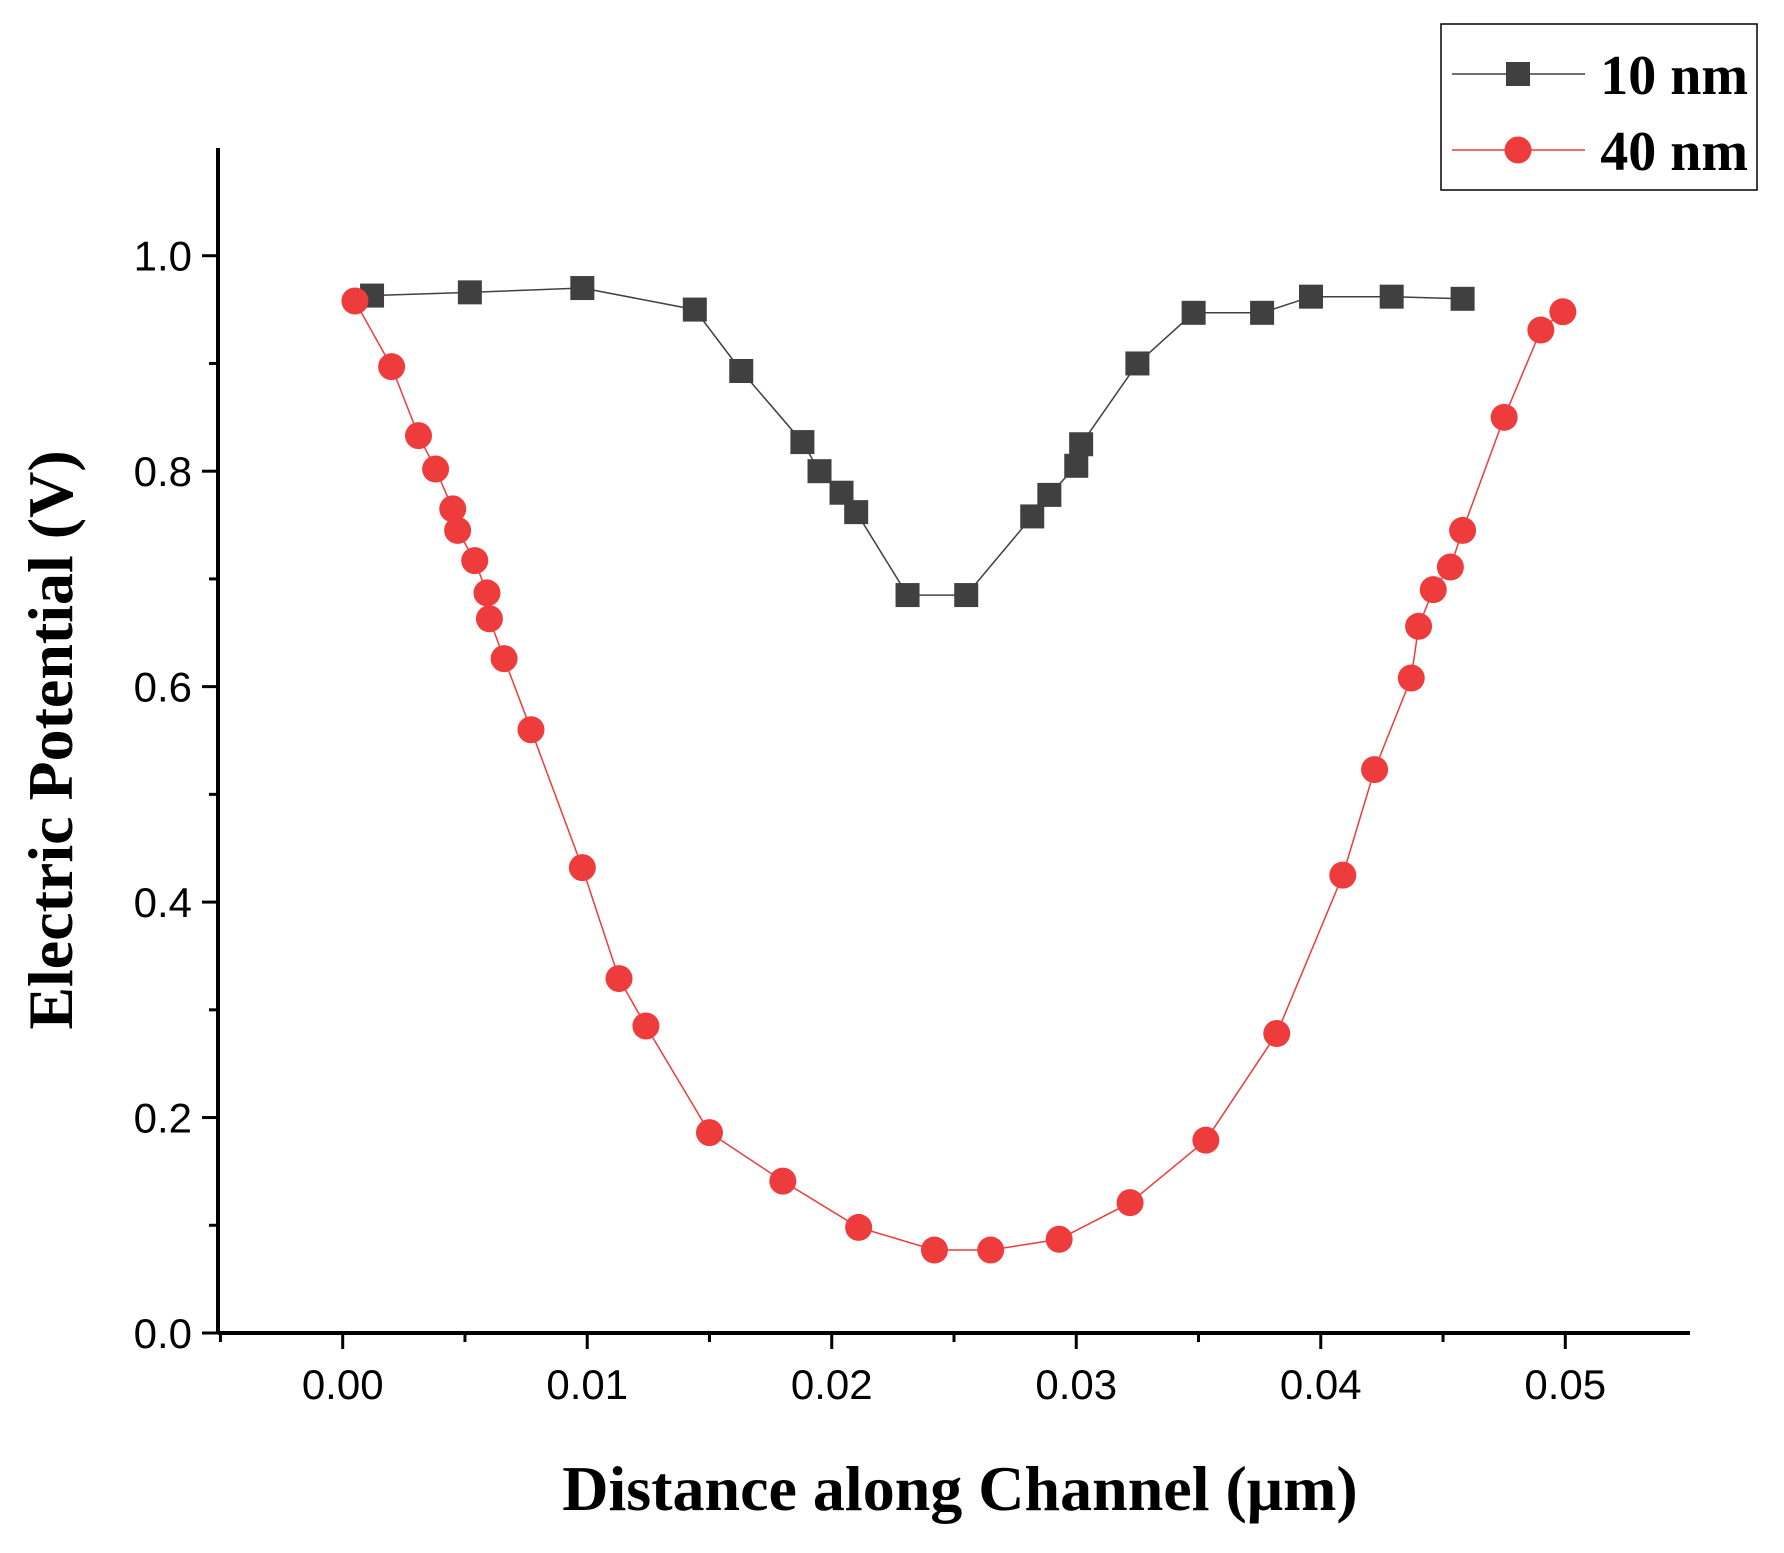 This screenshot has height=1553, width=1784. I want to click on x-tick-label: 0.04, so click(1321, 1384).